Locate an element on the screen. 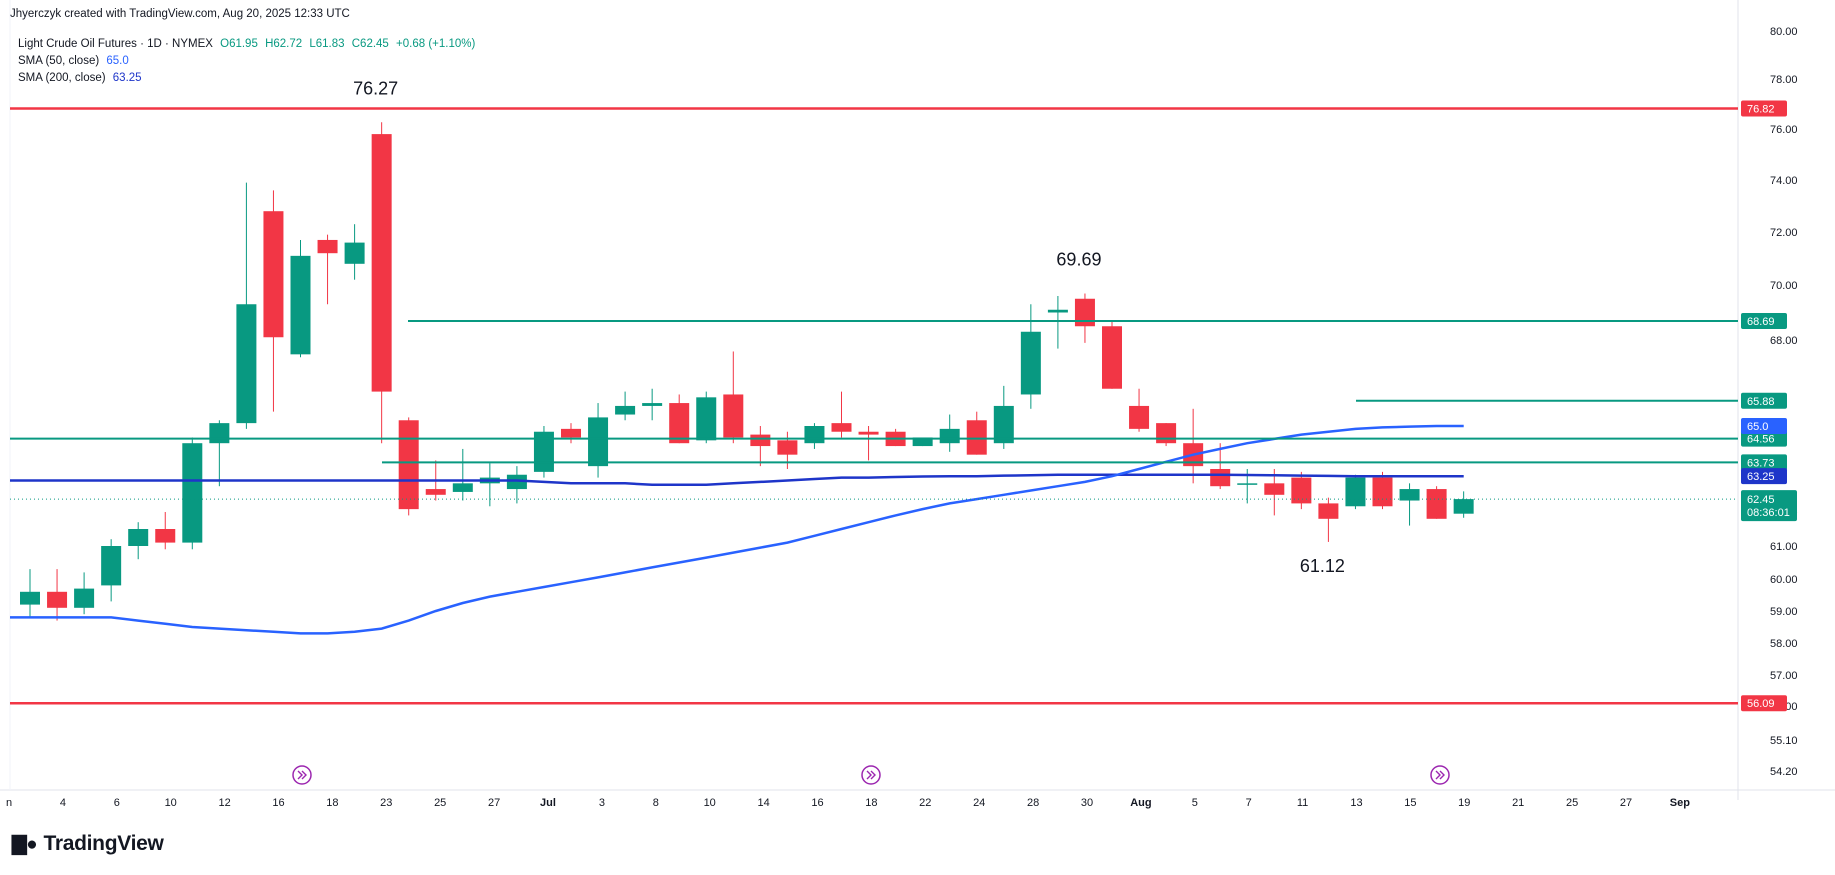 The height and width of the screenshot is (875, 1835). level-price-label: 76.82 is located at coordinates (1761, 110).